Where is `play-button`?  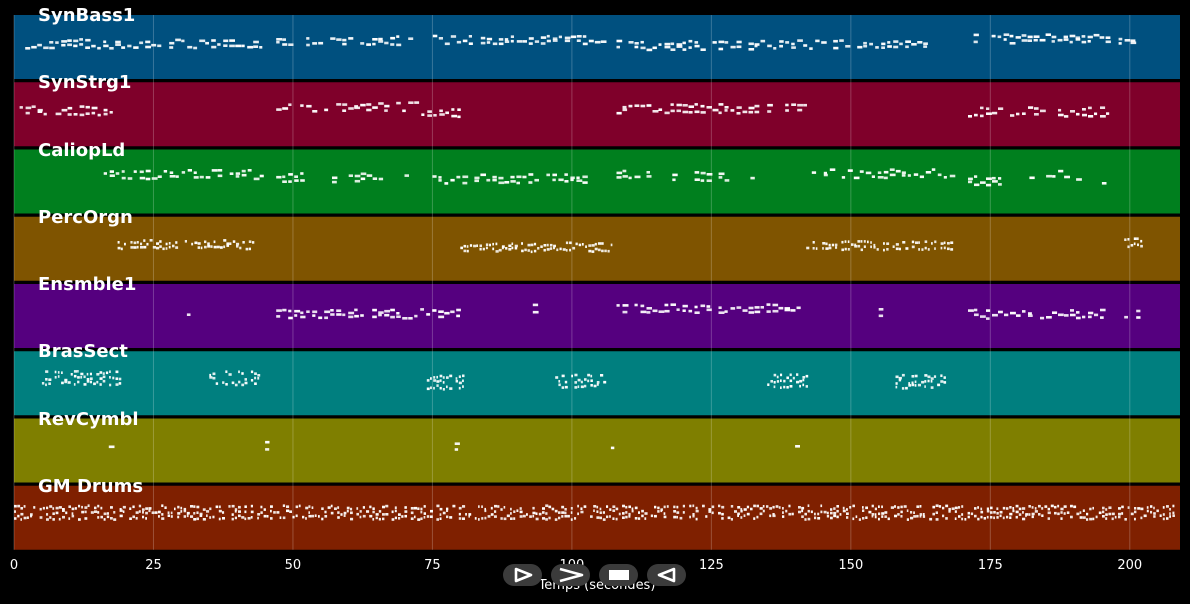
play-button is located at coordinates (522, 575).